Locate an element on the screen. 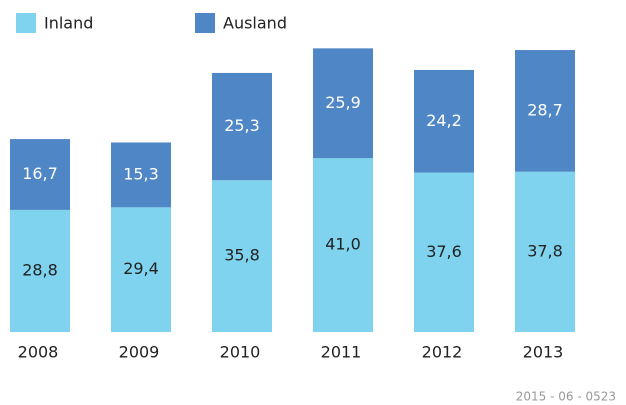  data-label: 25,9 is located at coordinates (343, 102).